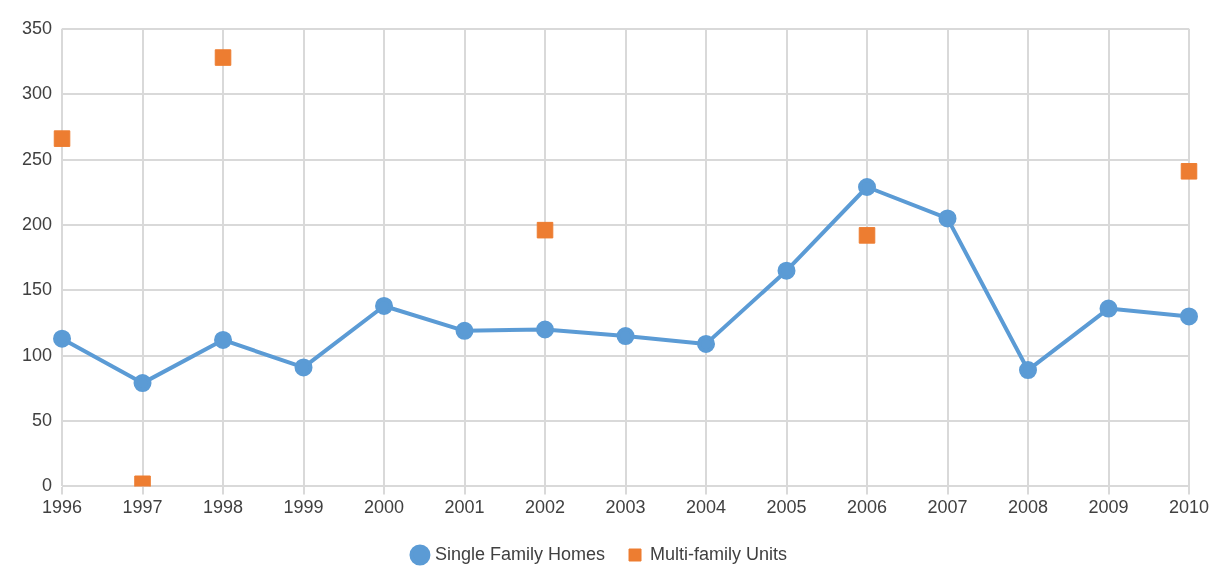  What do you see at coordinates (464, 507) in the screenshot?
I see `x-tick-label: 2001` at bounding box center [464, 507].